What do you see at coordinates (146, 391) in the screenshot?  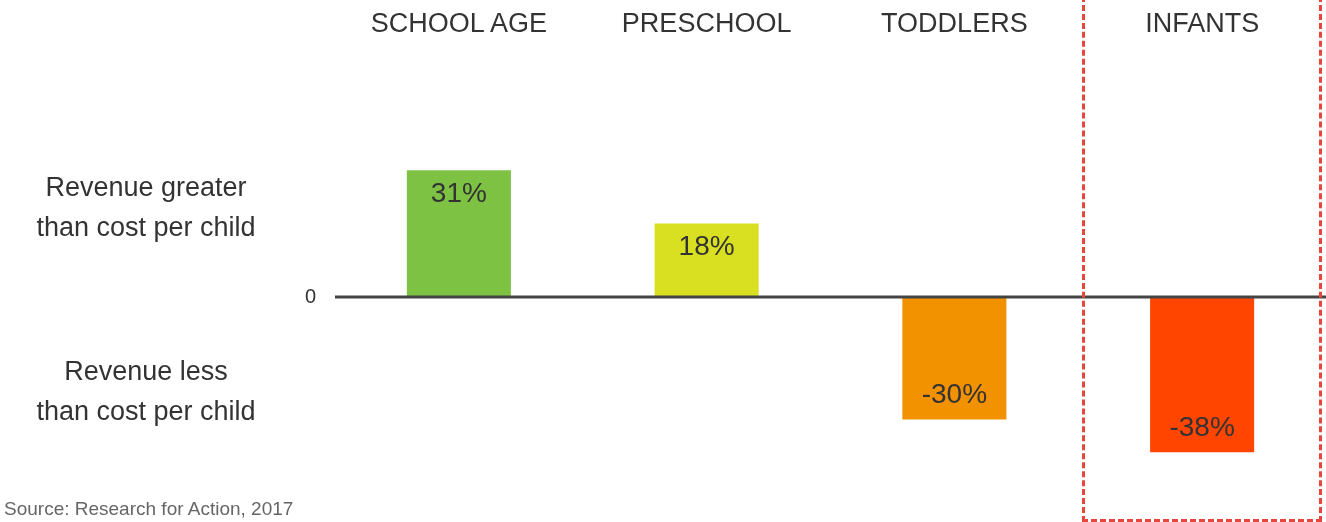 I see `text: Revenue less than cost per child` at bounding box center [146, 391].